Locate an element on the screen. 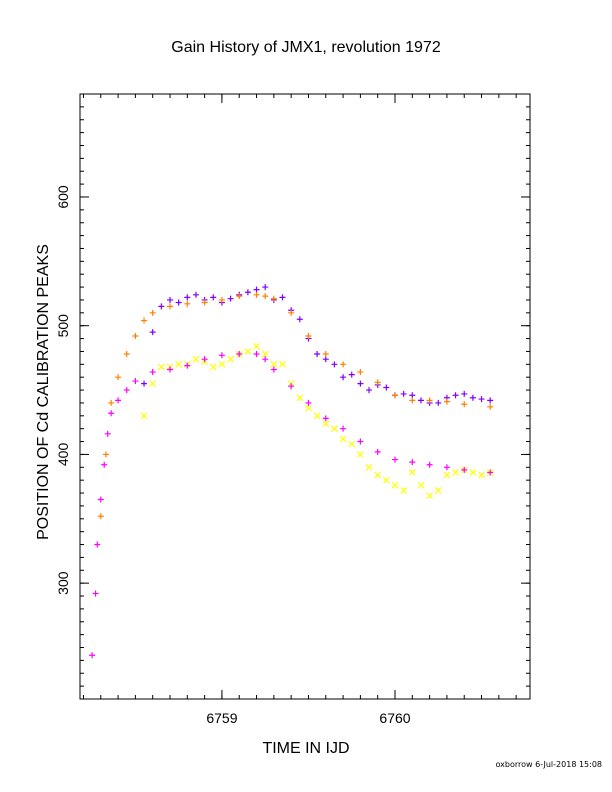 The height and width of the screenshot is (792, 612). footer-timestamp: oxborrow 6-Jul-2018 15:08 is located at coordinates (548, 764).